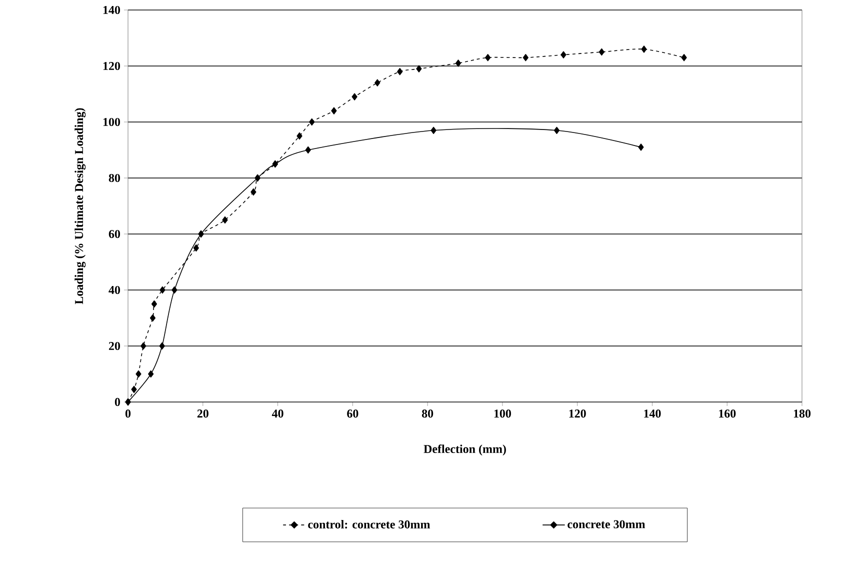 Image resolution: width=848 pixels, height=575 pixels. Describe the element at coordinates (369, 524) in the screenshot. I see `legend-label: control: concrete 30mm` at that location.